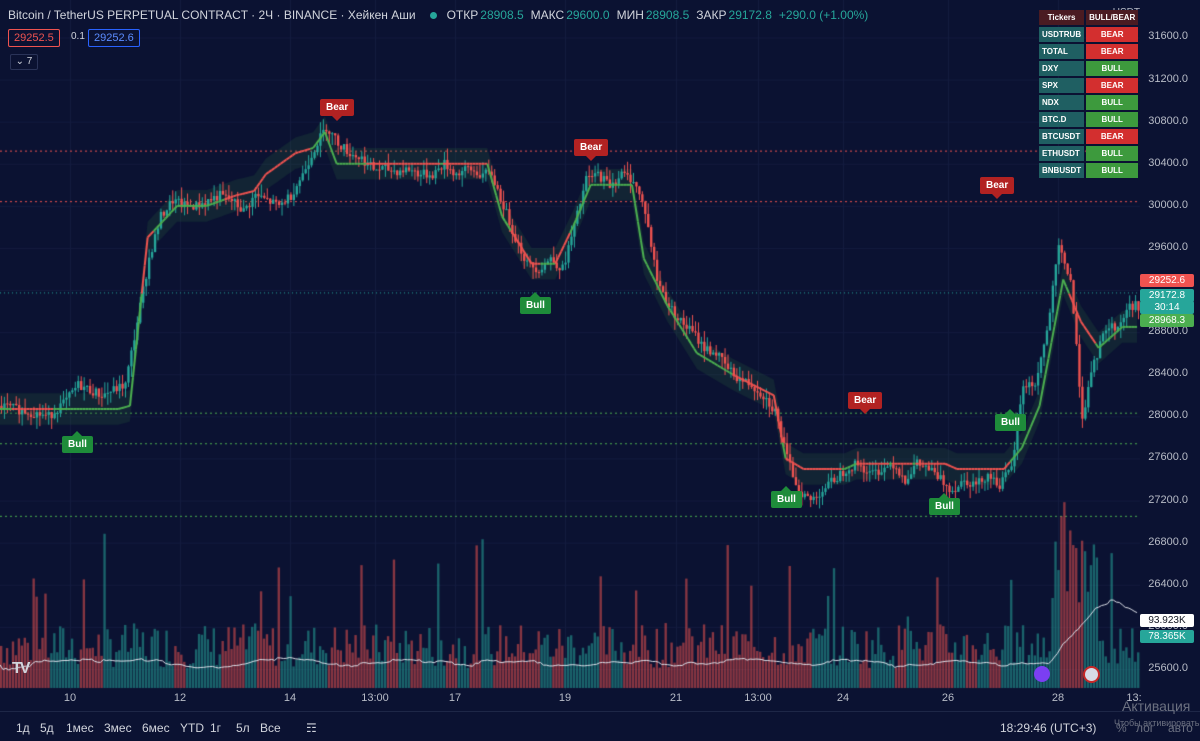 The height and width of the screenshot is (741, 1200). I want to click on date-range-icon: ☶, so click(311, 728).